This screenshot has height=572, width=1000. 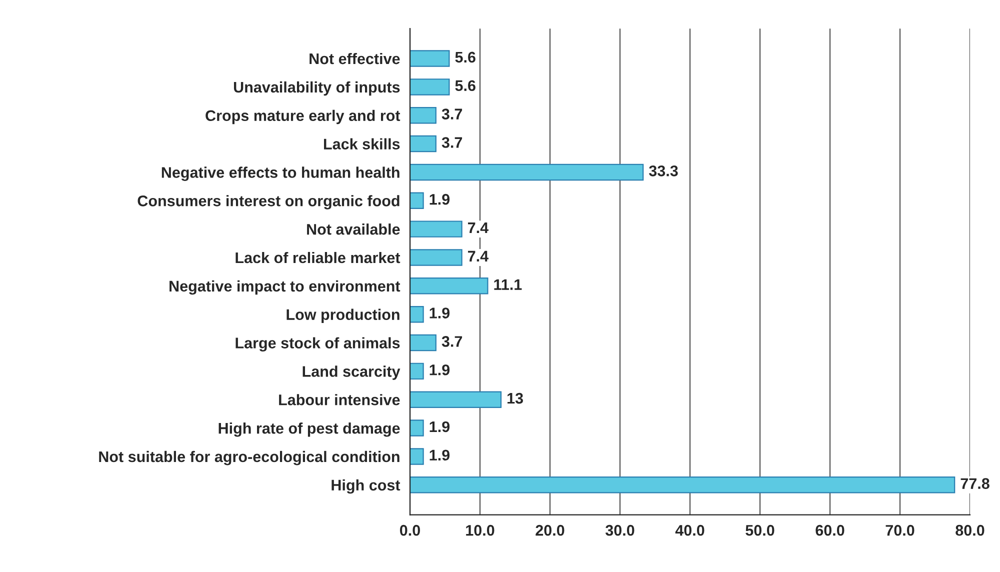 What do you see at coordinates (830, 530) in the screenshot?
I see `x-tick-label: 60.0` at bounding box center [830, 530].